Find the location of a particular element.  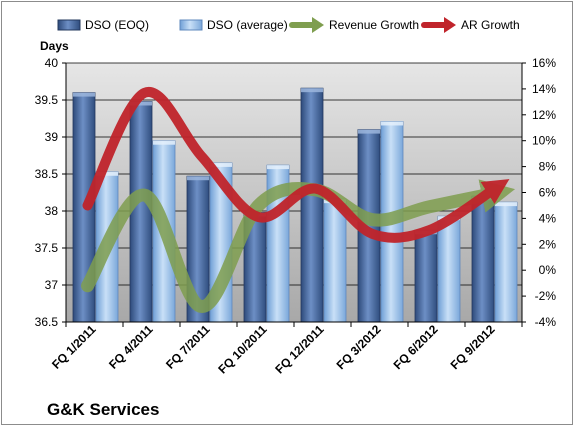

legend-label: DSO (average) is located at coordinates (247, 25).